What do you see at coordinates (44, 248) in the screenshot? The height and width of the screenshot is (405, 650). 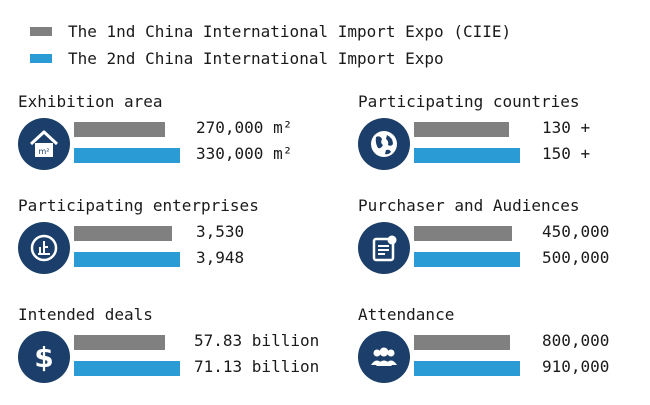 I see `enterprise-icon` at bounding box center [44, 248].